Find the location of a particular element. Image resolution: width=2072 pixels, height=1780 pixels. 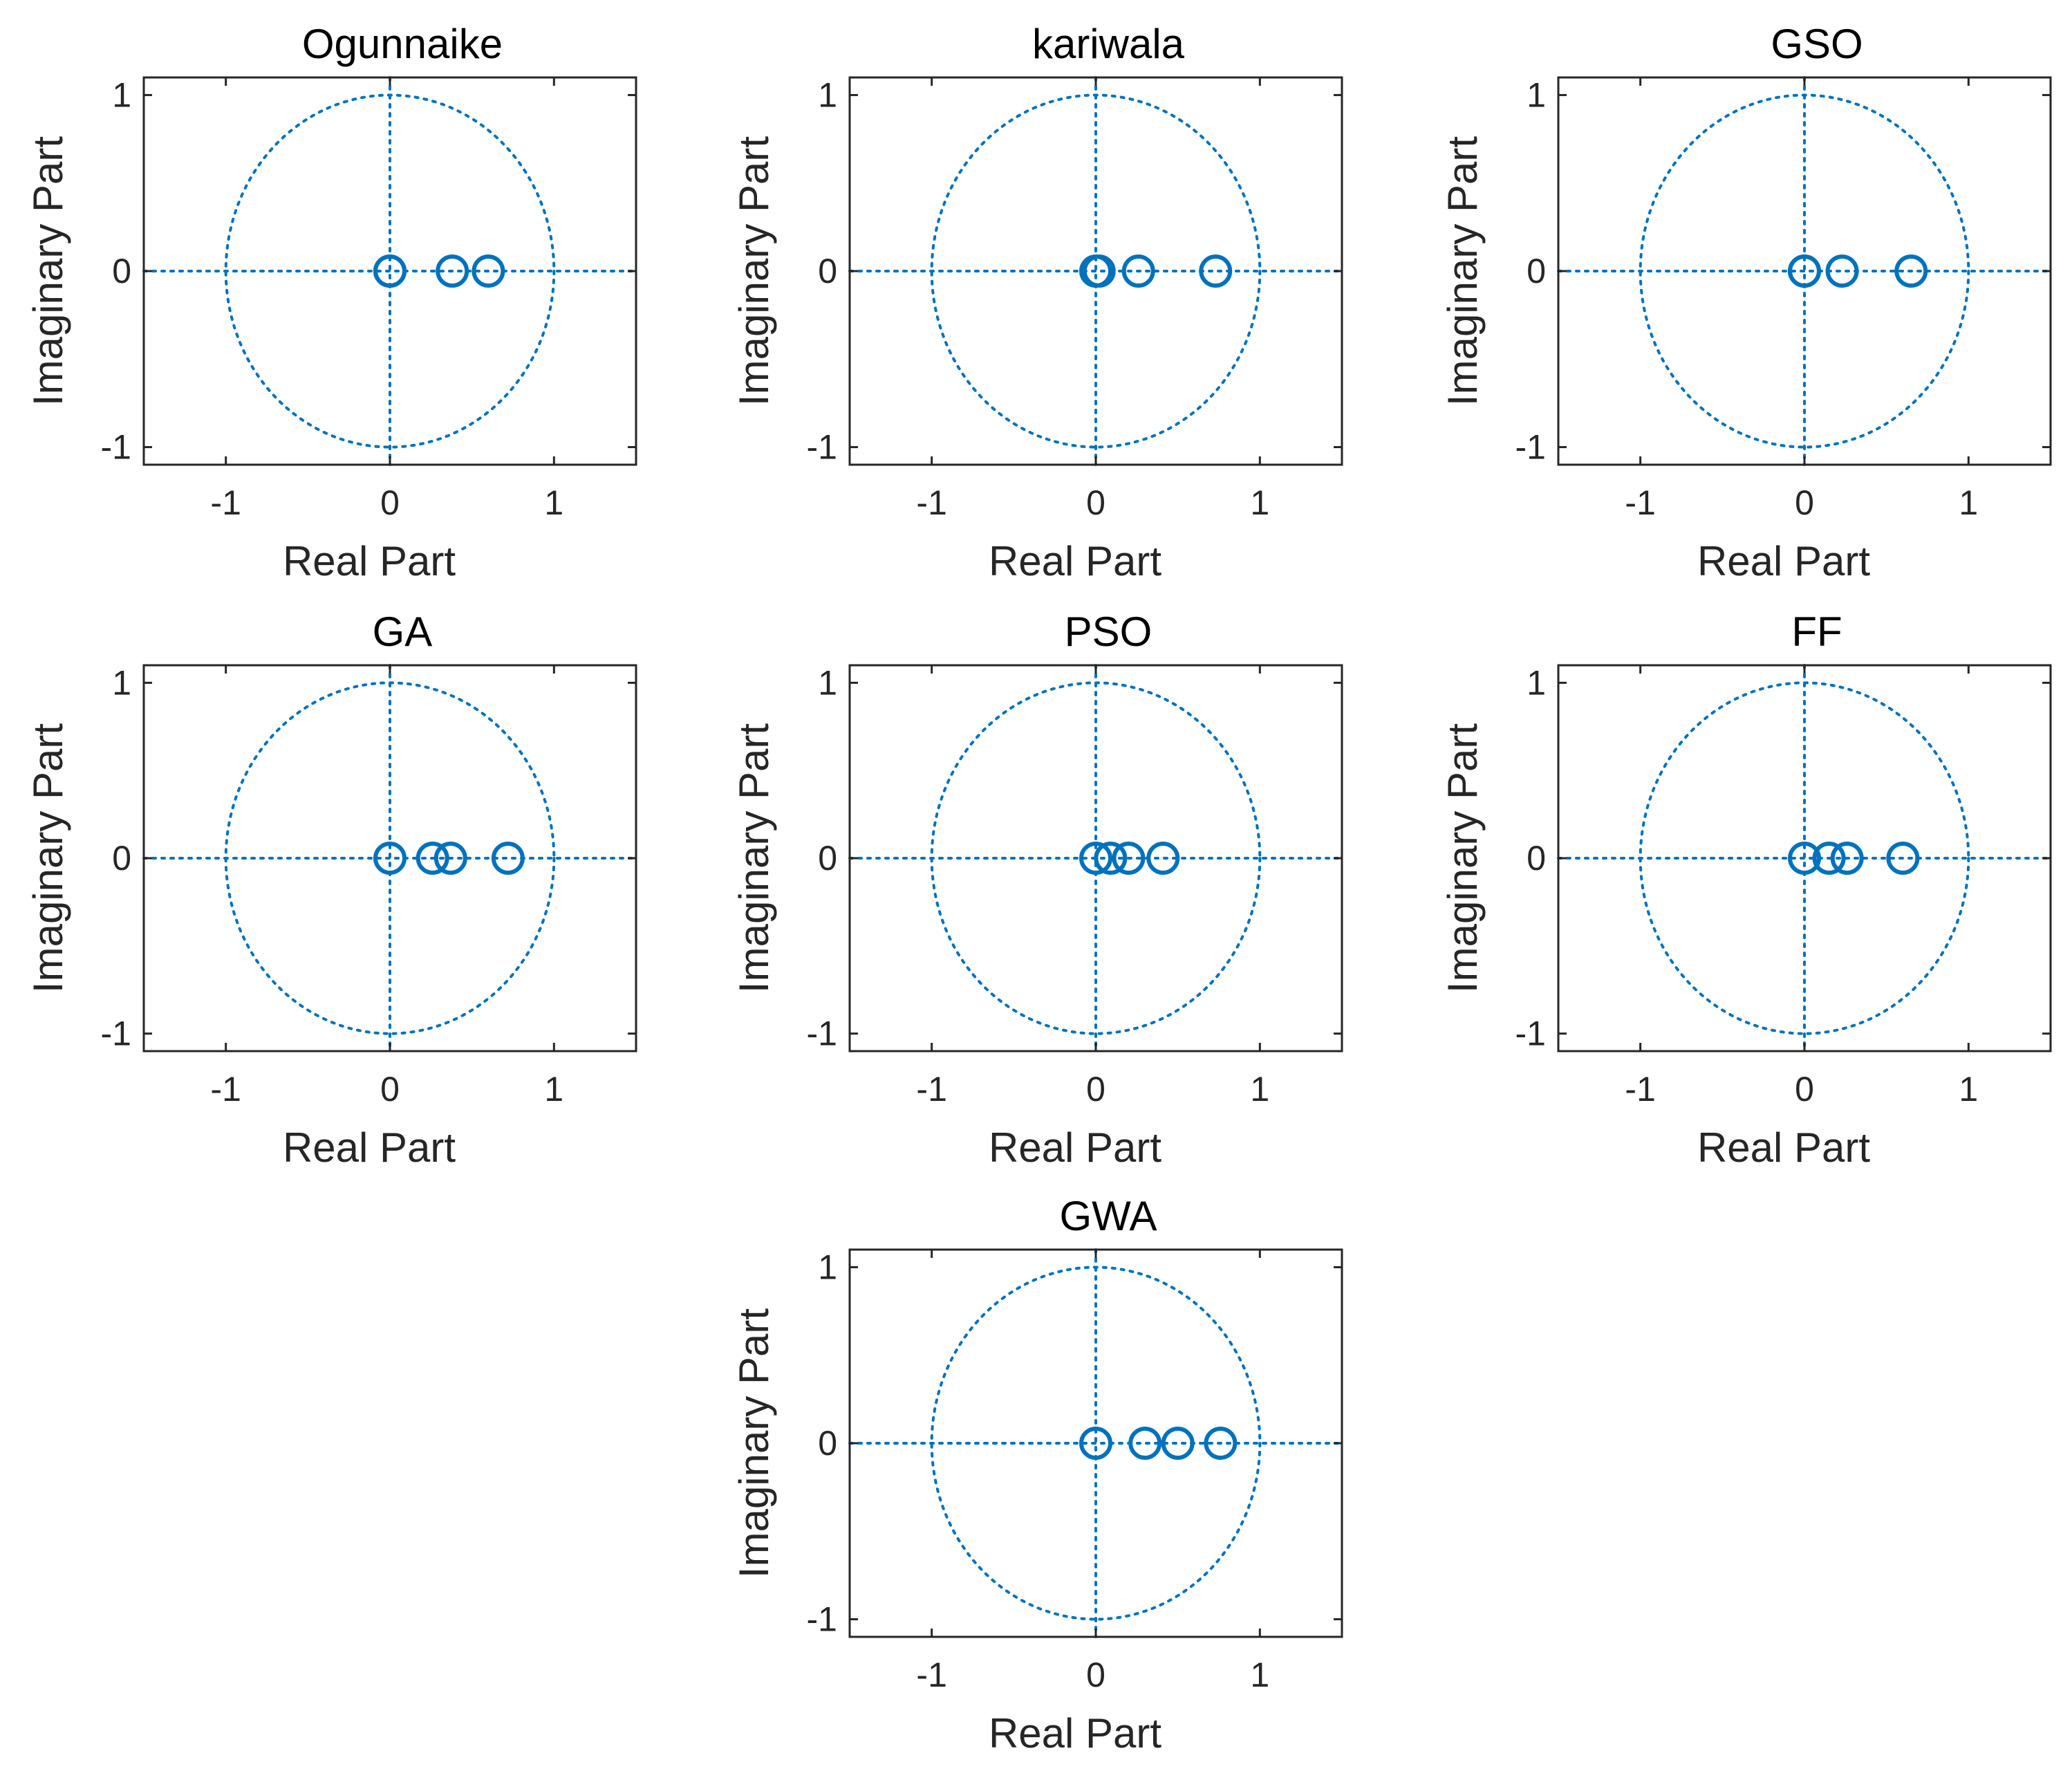

plot-title: GA is located at coordinates (403, 632).